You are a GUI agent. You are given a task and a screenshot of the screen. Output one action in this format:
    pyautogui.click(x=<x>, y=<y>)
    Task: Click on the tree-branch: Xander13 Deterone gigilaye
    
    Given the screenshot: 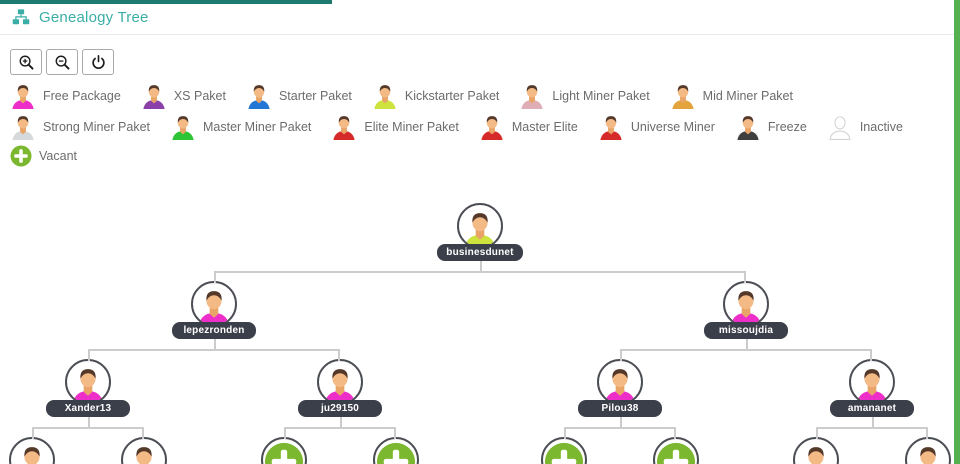 What is the action you would take?
    pyautogui.click(x=108, y=406)
    